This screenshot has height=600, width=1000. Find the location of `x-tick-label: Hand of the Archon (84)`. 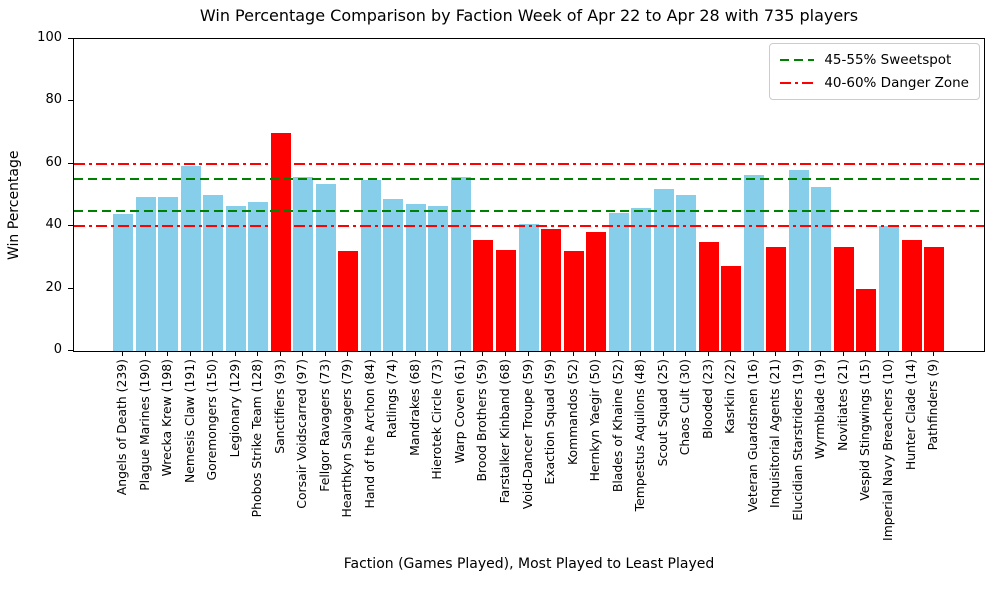

x-tick-label: Hand of the Archon (84) is located at coordinates (369, 434).